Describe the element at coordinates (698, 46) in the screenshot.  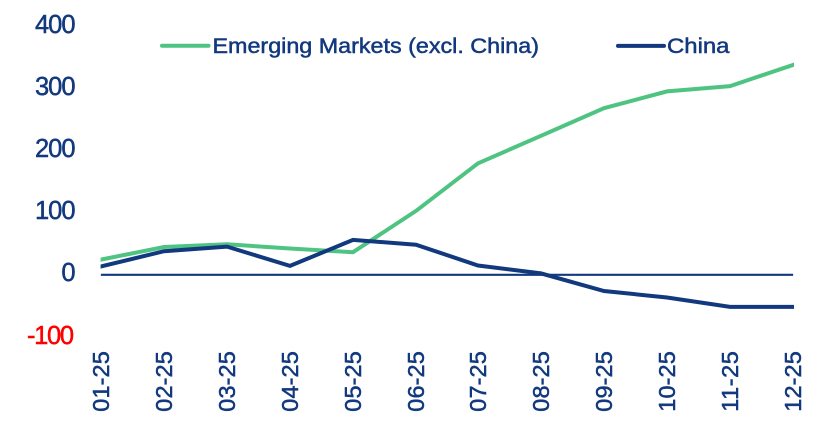
I see `svg-text: China` at that location.